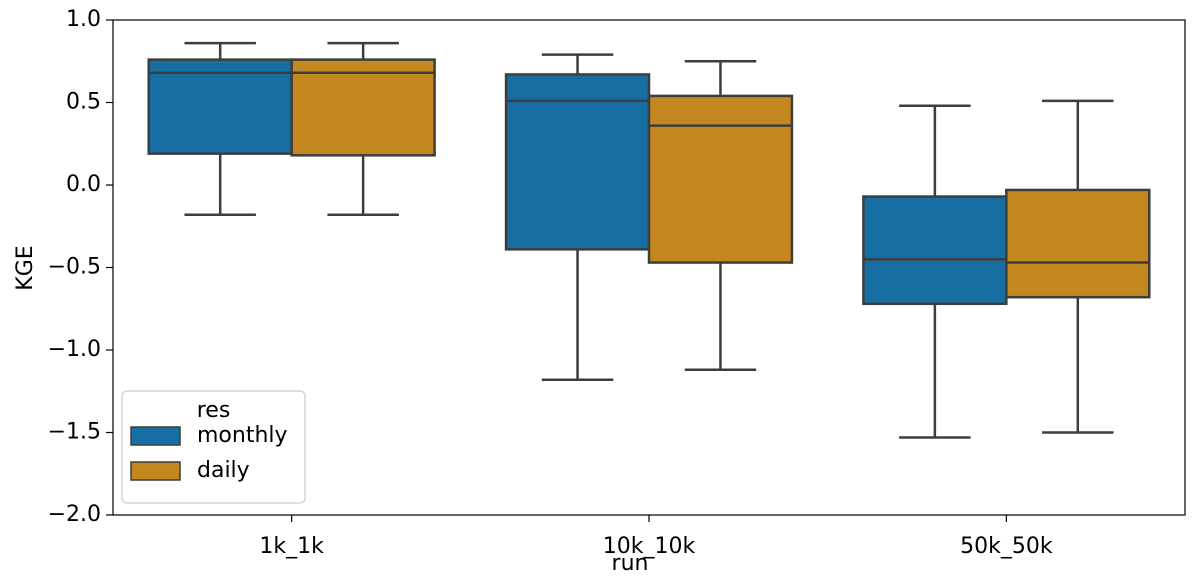 The height and width of the screenshot is (577, 1200). I want to click on x-tick-label: 50k_50k, so click(1006, 546).